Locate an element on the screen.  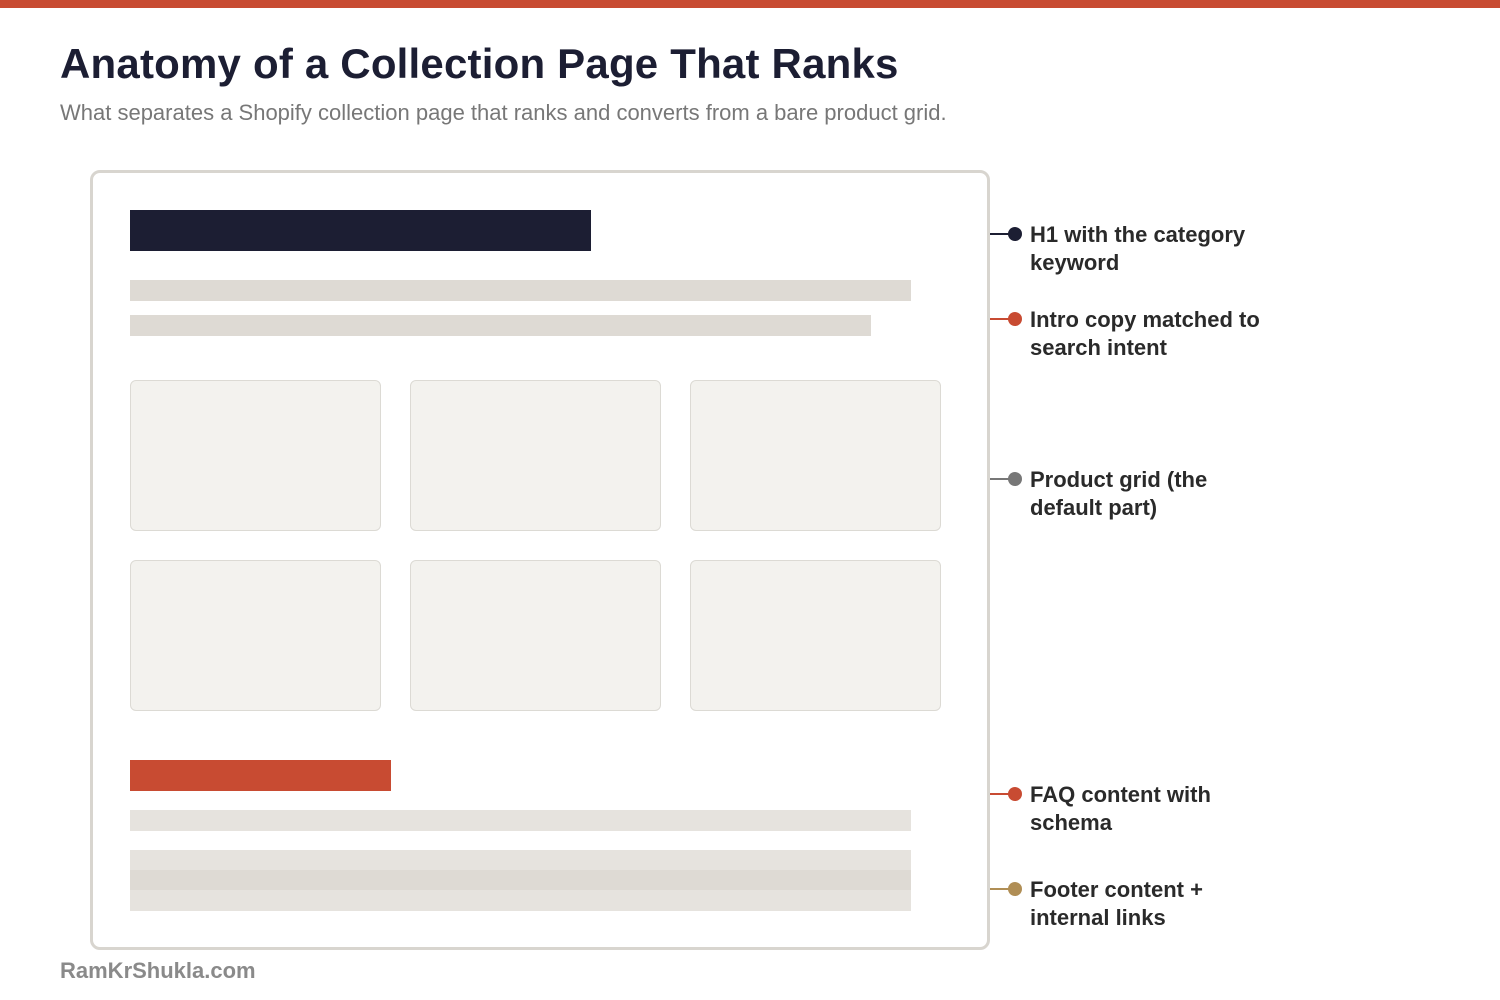
faq-content-line is located at coordinates (520, 820).